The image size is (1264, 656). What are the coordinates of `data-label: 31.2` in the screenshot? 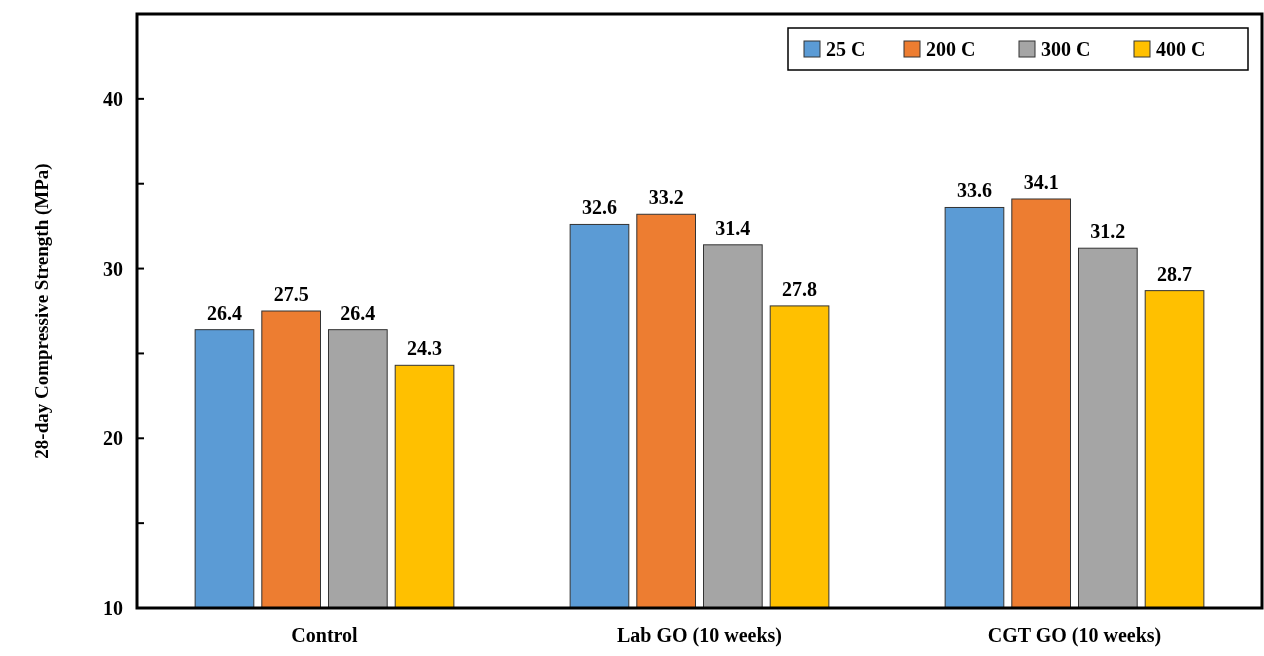 It's located at (1108, 231).